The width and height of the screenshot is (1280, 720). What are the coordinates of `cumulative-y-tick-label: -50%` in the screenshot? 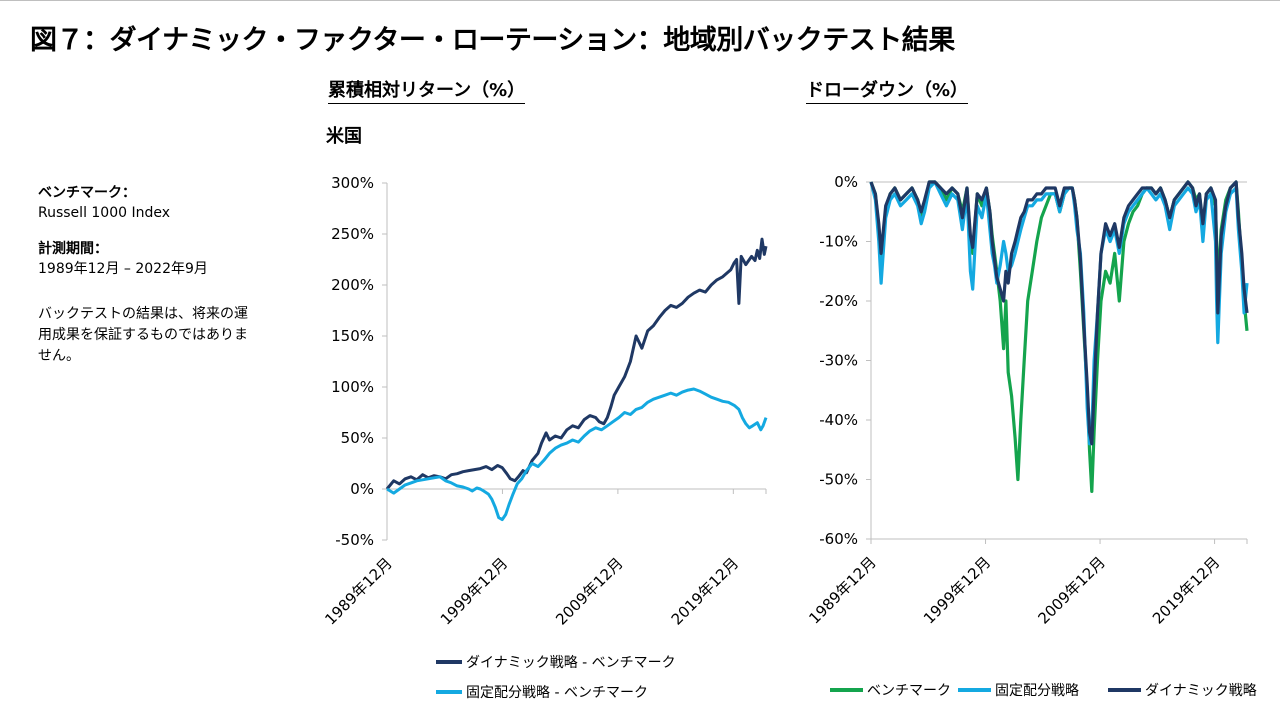 It's located at (354, 540).